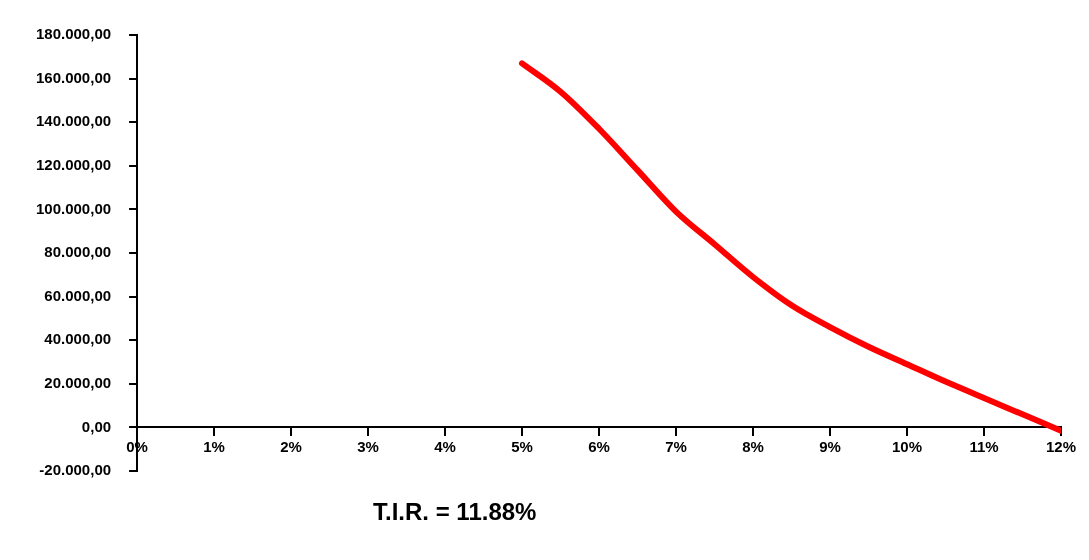 The height and width of the screenshot is (560, 1089). I want to click on x-tick-label: 8%, so click(753, 446).